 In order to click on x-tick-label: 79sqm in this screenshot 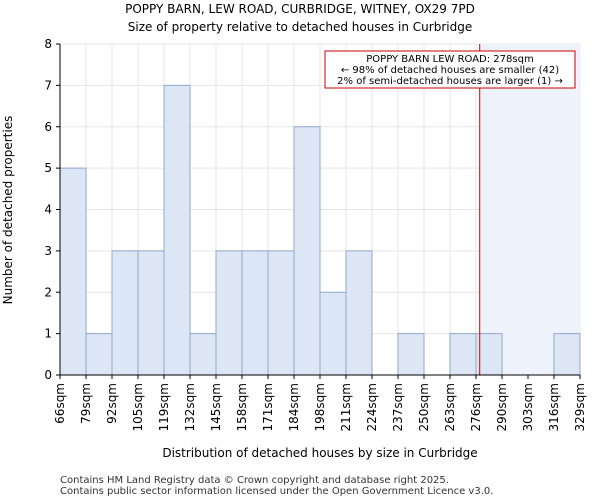, I will do `click(86, 403)`.